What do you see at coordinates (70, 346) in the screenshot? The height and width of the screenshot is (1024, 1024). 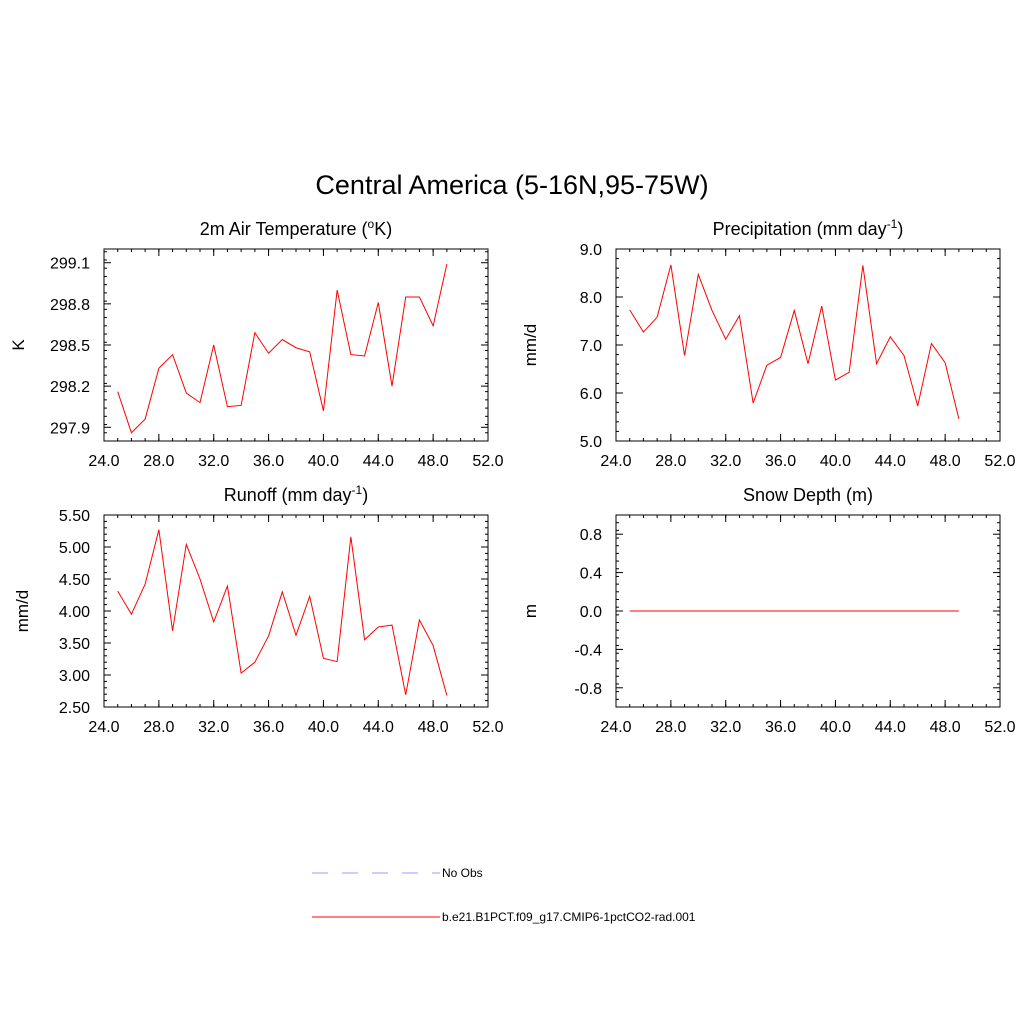 I see `air-temperature-y-tick-label: 298.5` at bounding box center [70, 346].